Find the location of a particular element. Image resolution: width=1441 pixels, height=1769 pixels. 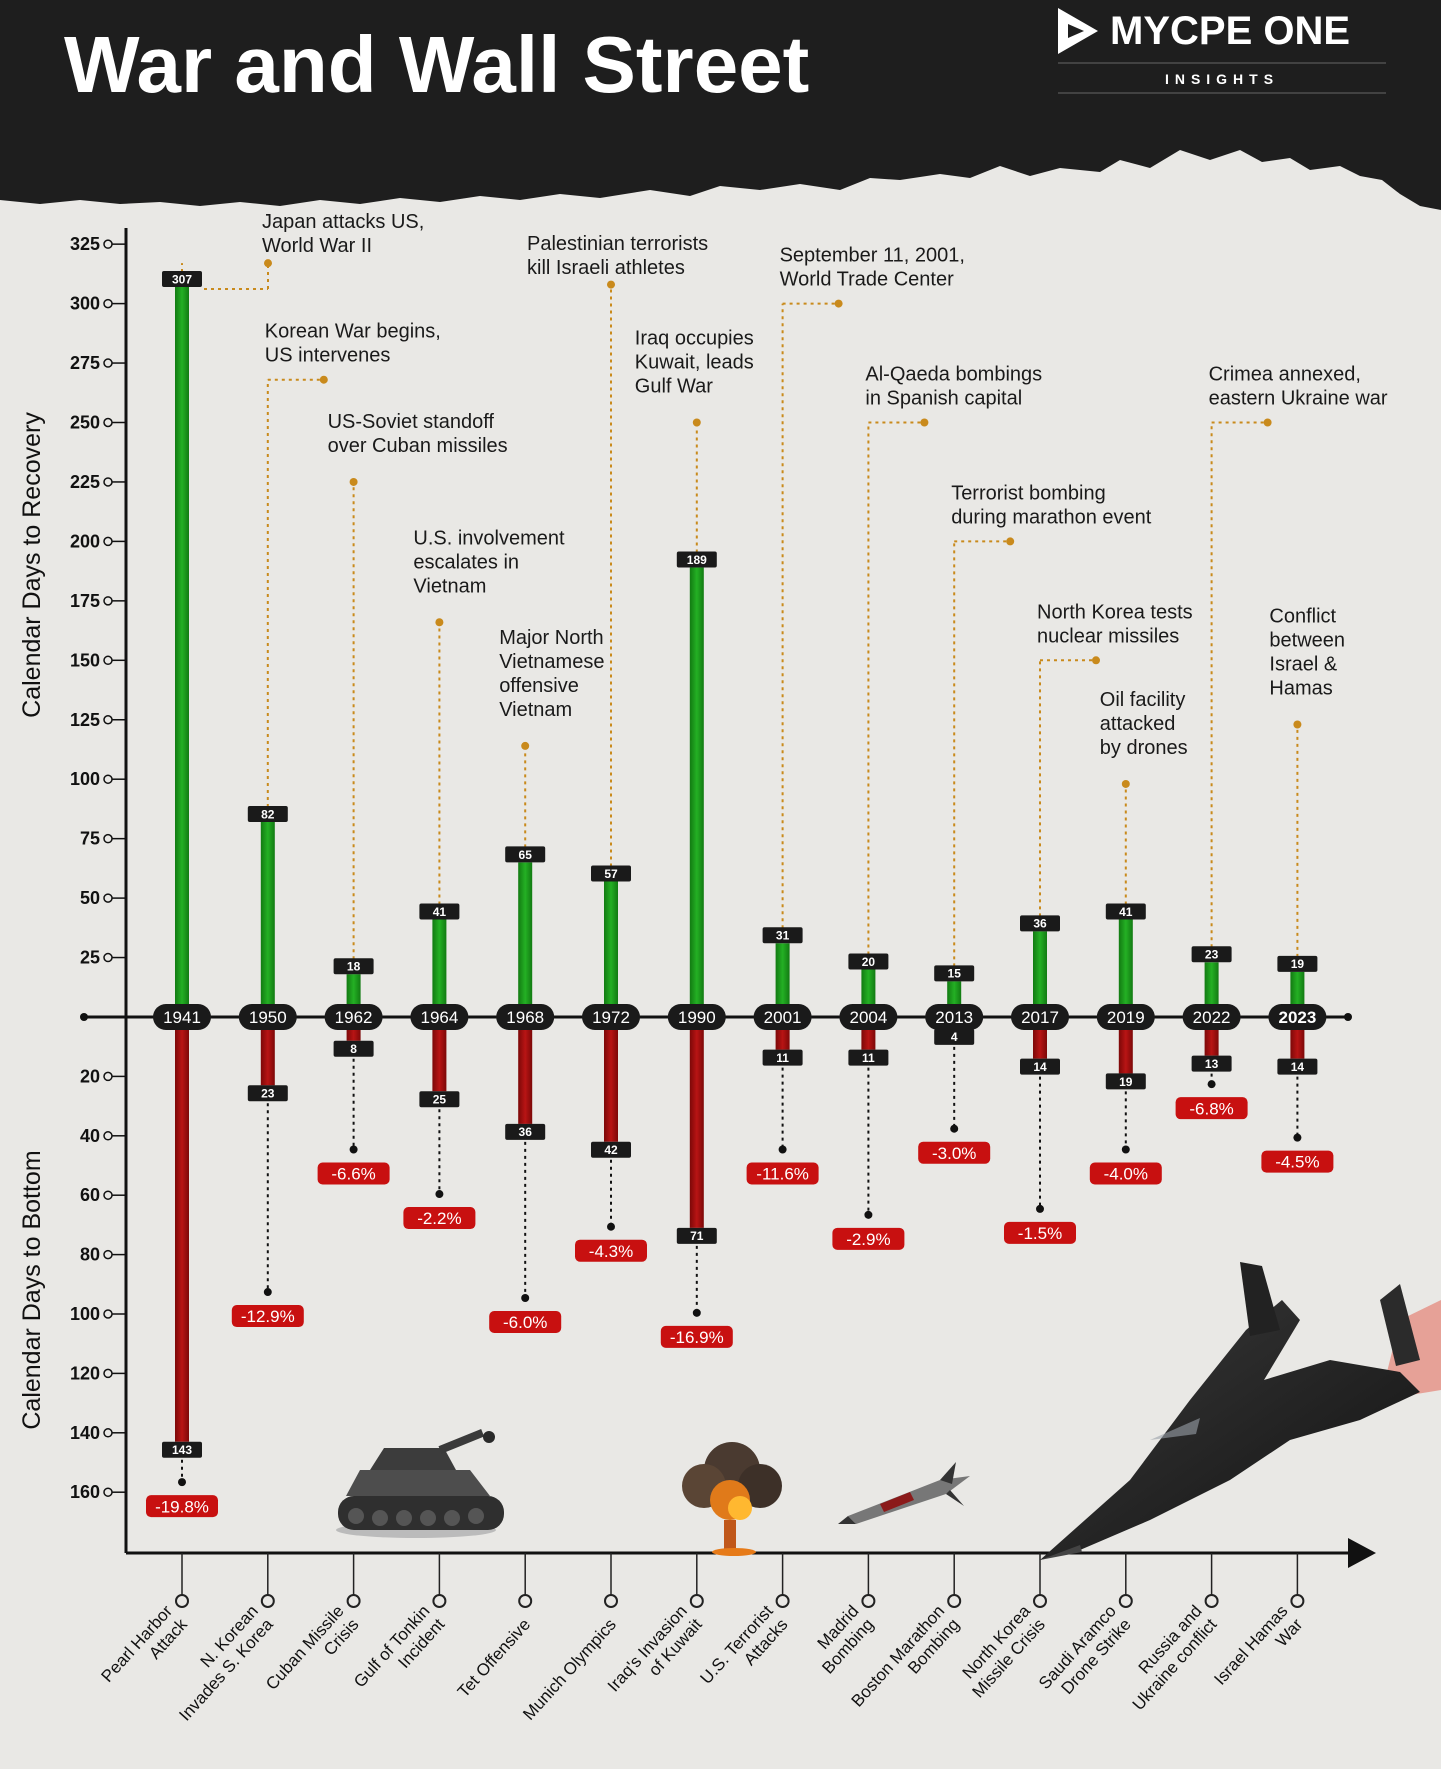

svg-text: 36 is located at coordinates (1040, 924).